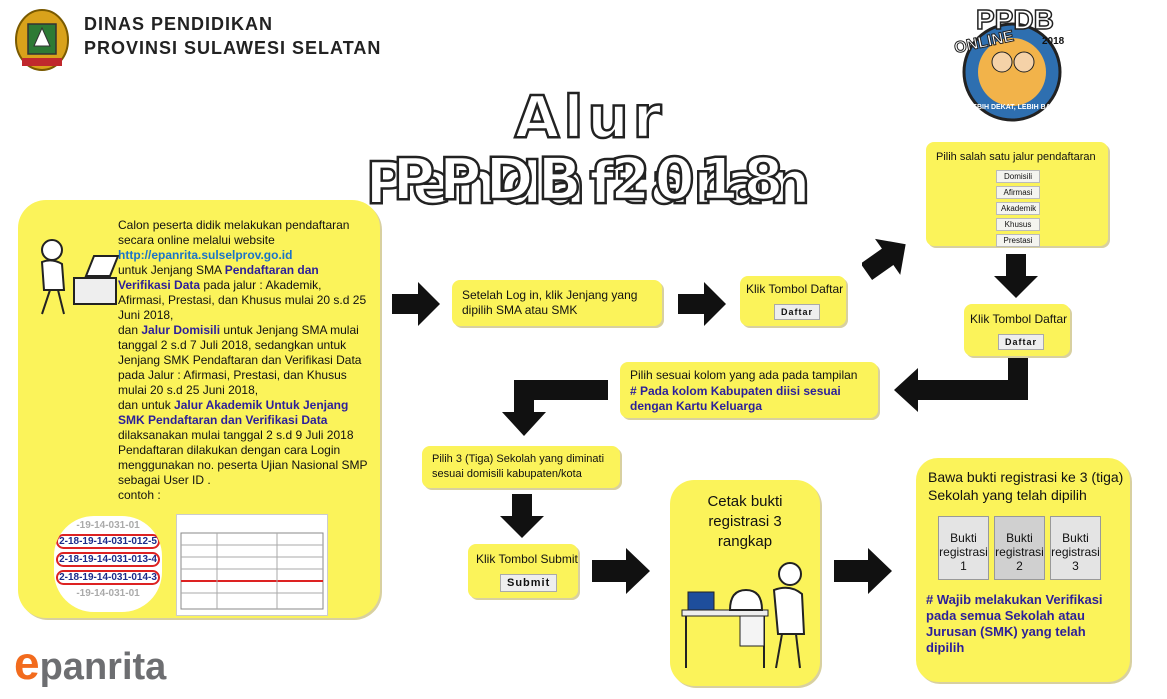 The image size is (1167, 699). Describe the element at coordinates (108, 577) in the screenshot. I see `exam-number-example-3: 2-18-19-14-031-014-3` at that location.